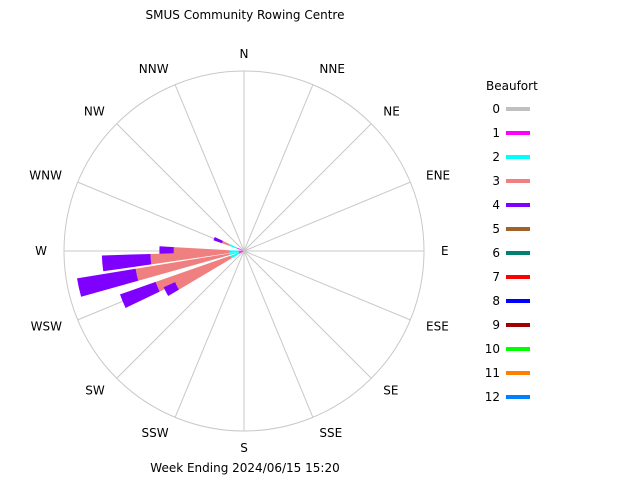 The image size is (640, 480). I want to click on direction-label-wsw: WSW, so click(46, 326).